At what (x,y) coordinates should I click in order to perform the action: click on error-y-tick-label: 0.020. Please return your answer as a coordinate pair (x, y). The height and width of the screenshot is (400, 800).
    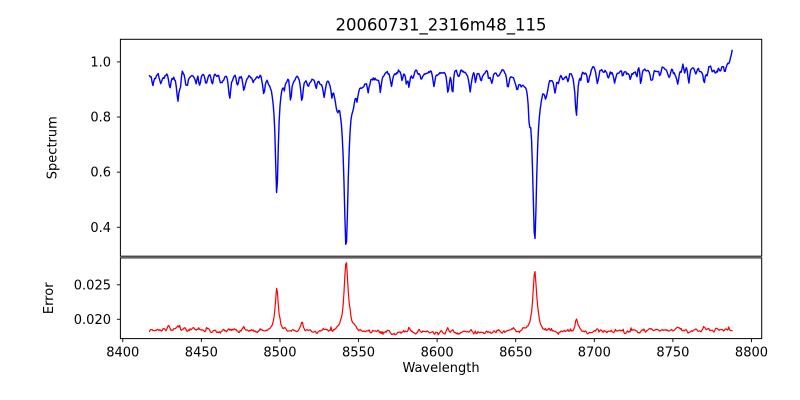
    Looking at the image, I should click on (92, 320).